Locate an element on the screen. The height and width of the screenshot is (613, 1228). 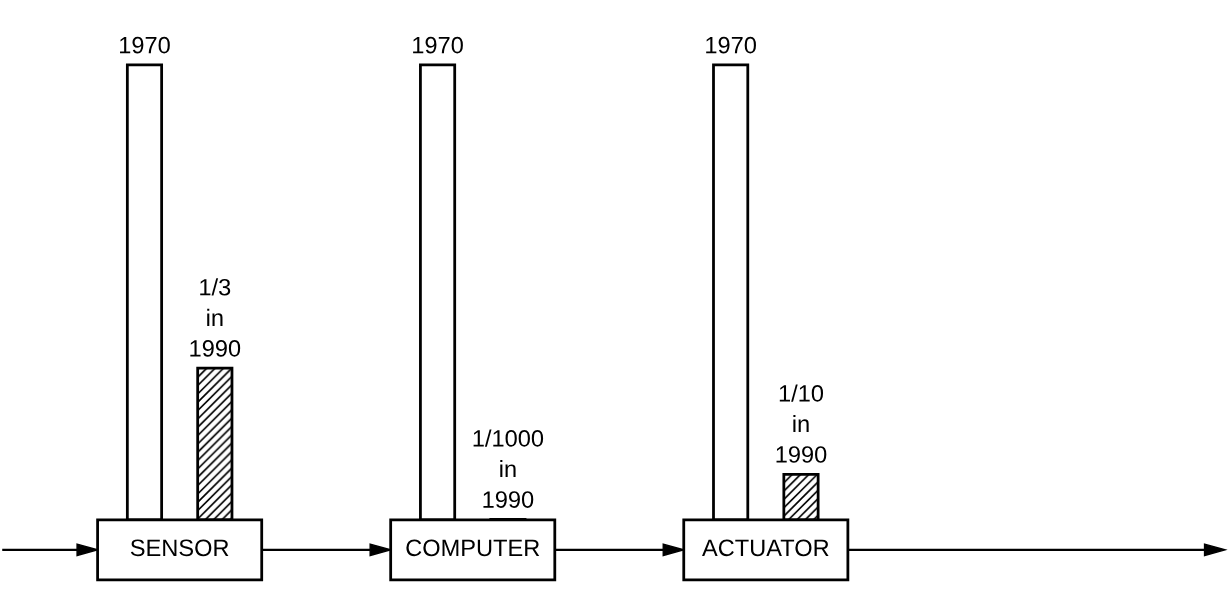
series-label: 1970 is located at coordinates (731, 45).